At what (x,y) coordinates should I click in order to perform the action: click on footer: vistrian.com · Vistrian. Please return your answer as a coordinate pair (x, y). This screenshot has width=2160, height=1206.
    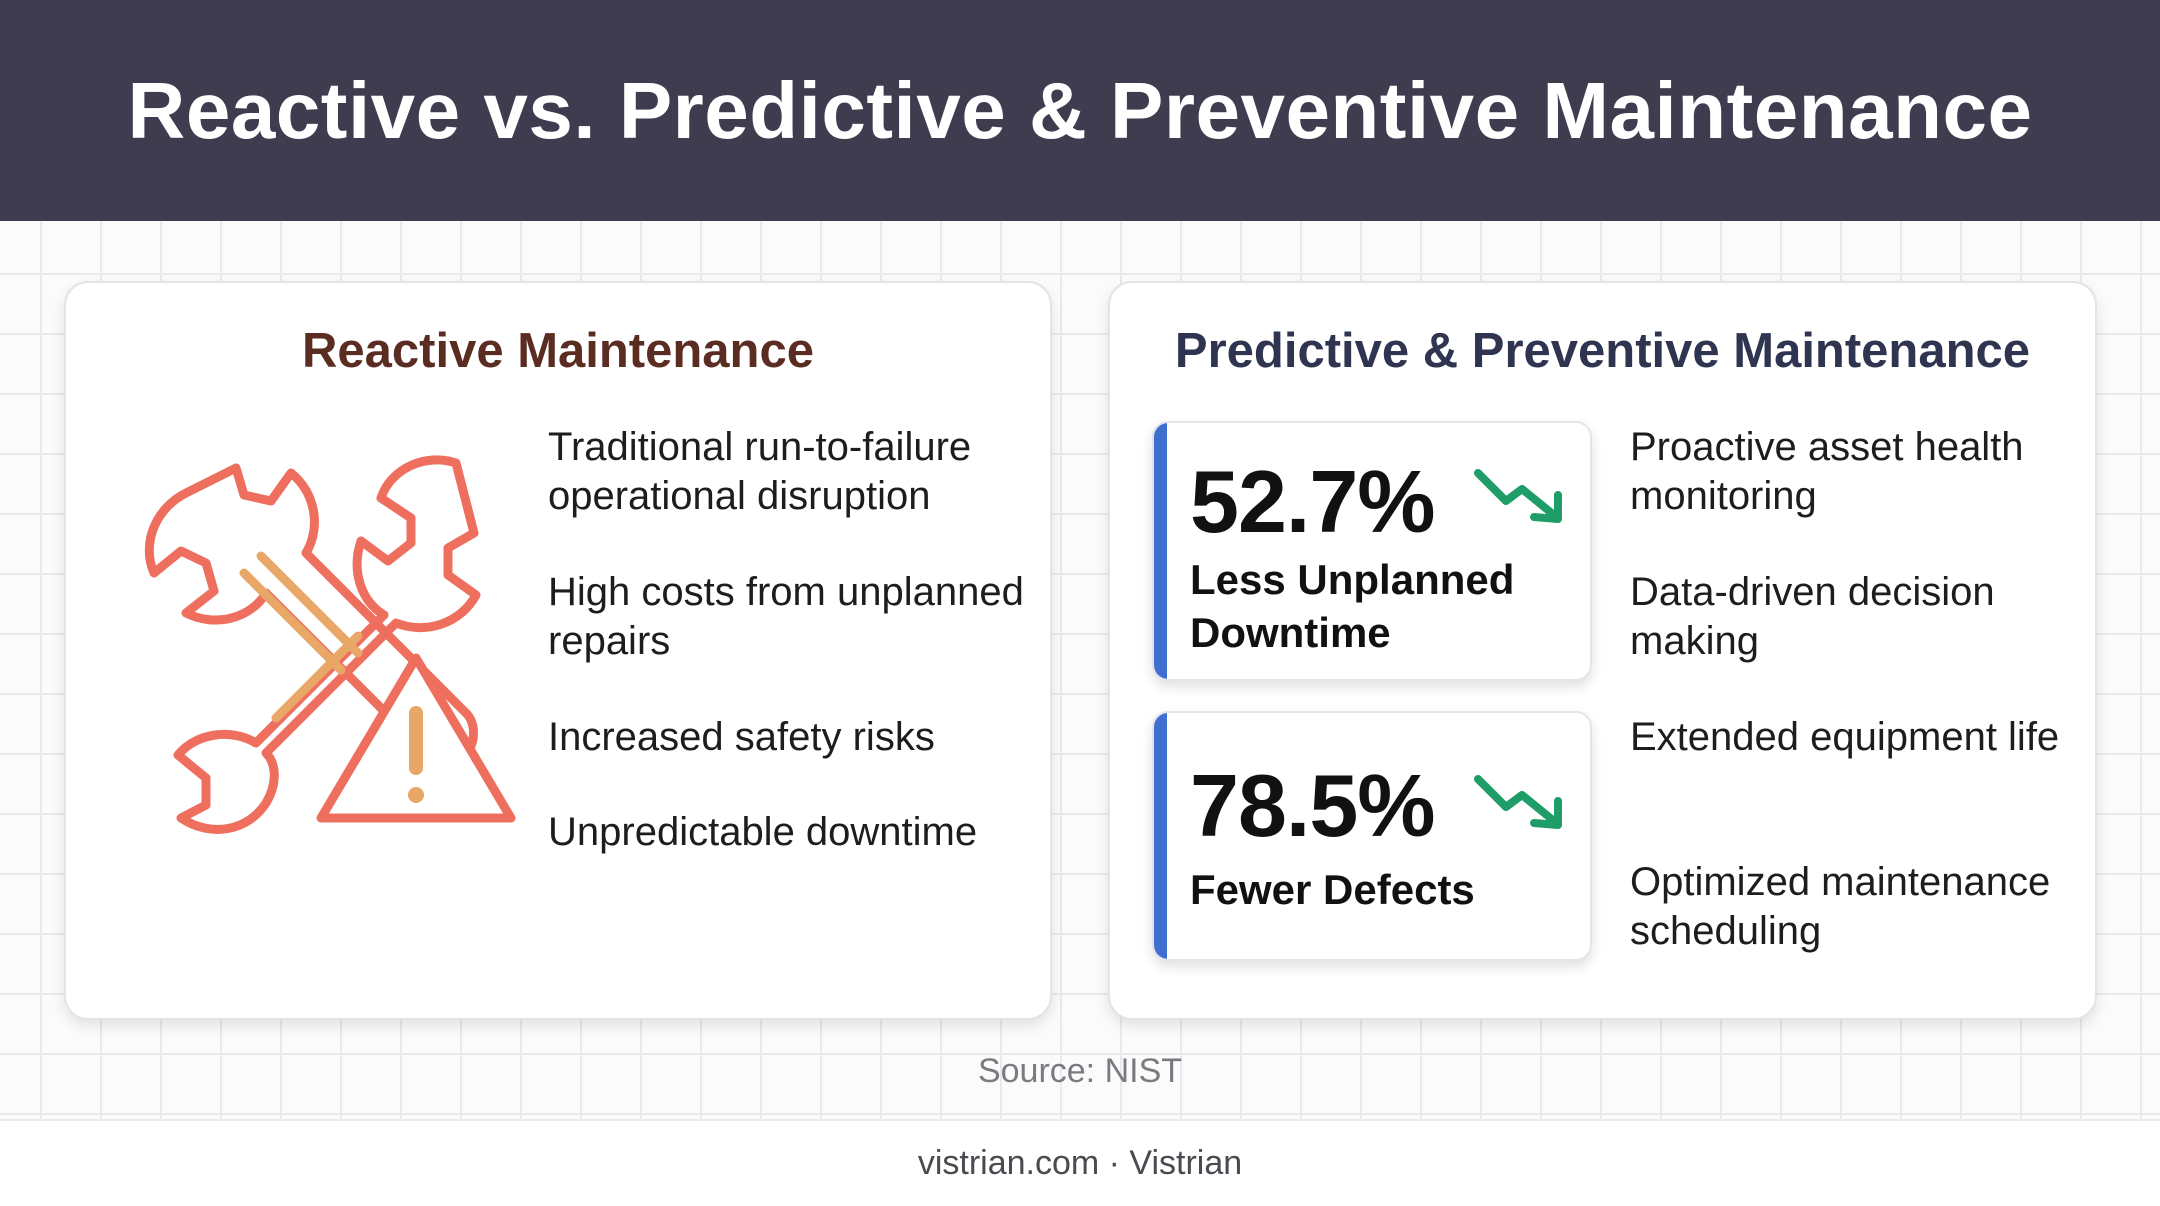
    Looking at the image, I should click on (1080, 1162).